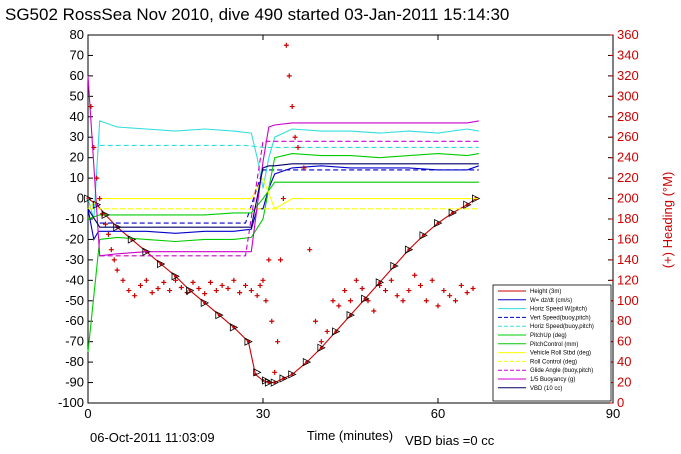 This screenshot has height=454, width=681. Describe the element at coordinates (74, 238) in the screenshot. I see `left-tick-label: -20` at that location.